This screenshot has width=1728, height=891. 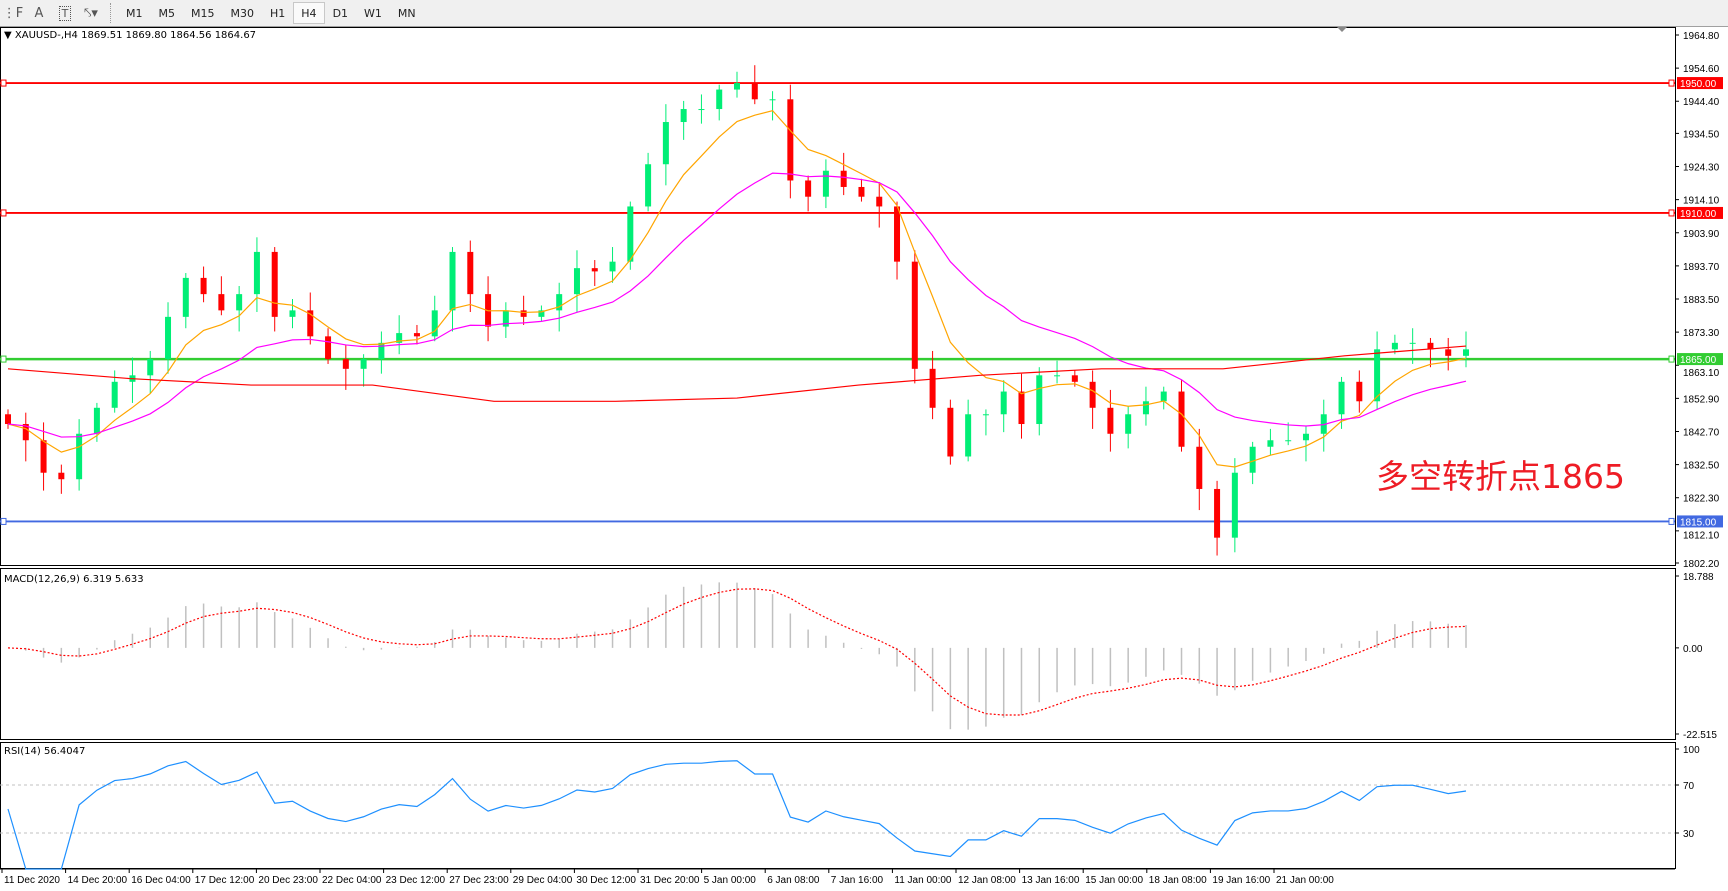 What do you see at coordinates (242, 13) in the screenshot?
I see `timeframe-m30: M30` at bounding box center [242, 13].